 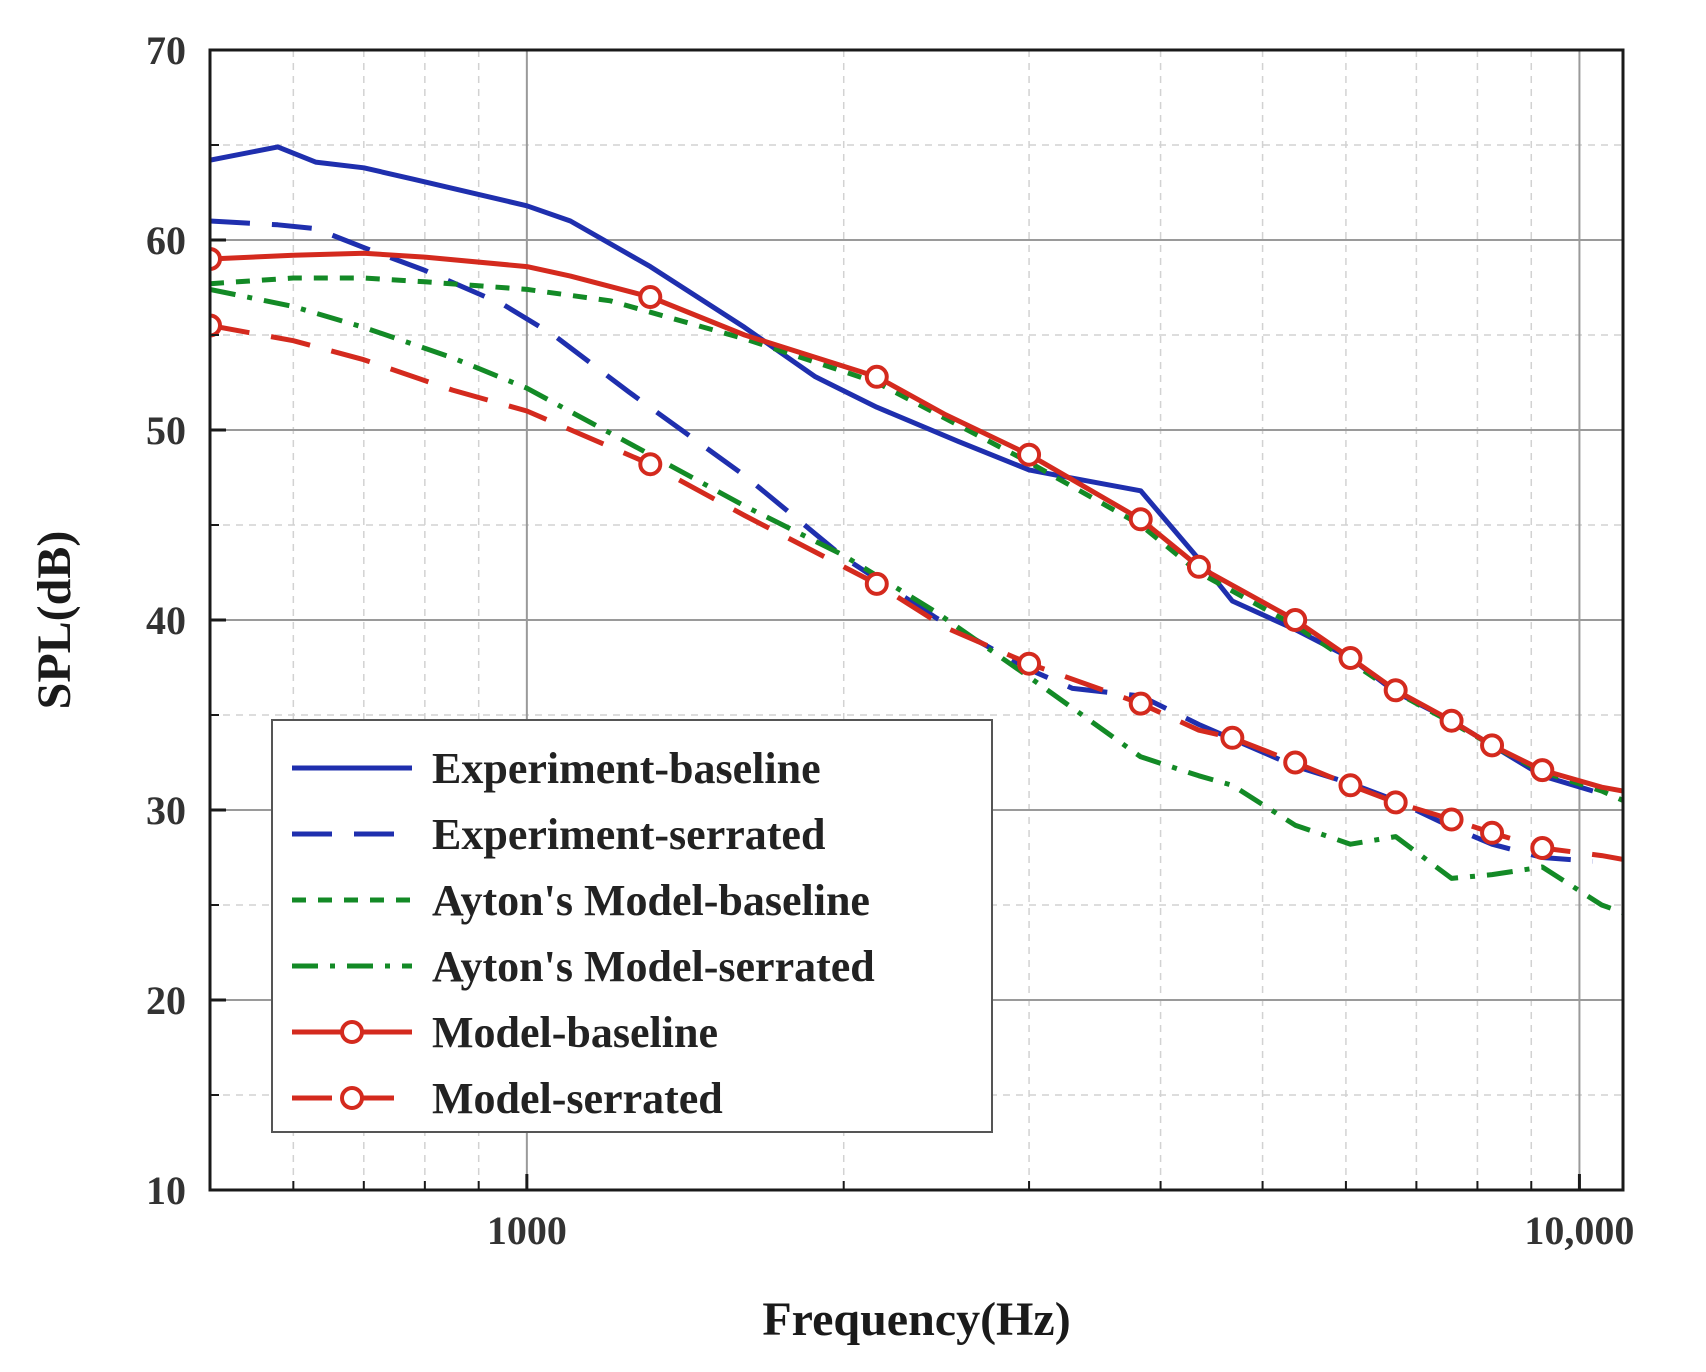 What do you see at coordinates (916, 1319) in the screenshot?
I see `x-axis-title: Frequency(Hz)` at bounding box center [916, 1319].